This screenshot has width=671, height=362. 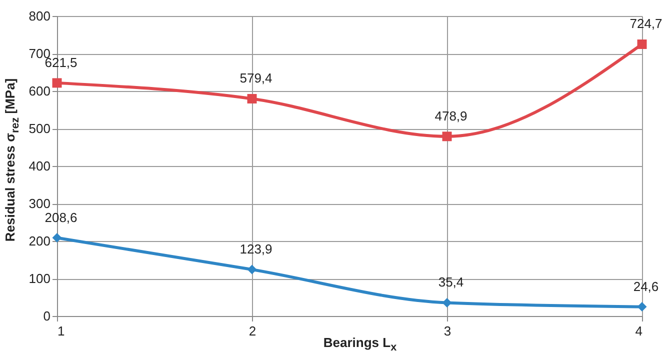 What do you see at coordinates (360, 344) in the screenshot?
I see `x-axis-title: Bearings L$_{x}$` at bounding box center [360, 344].